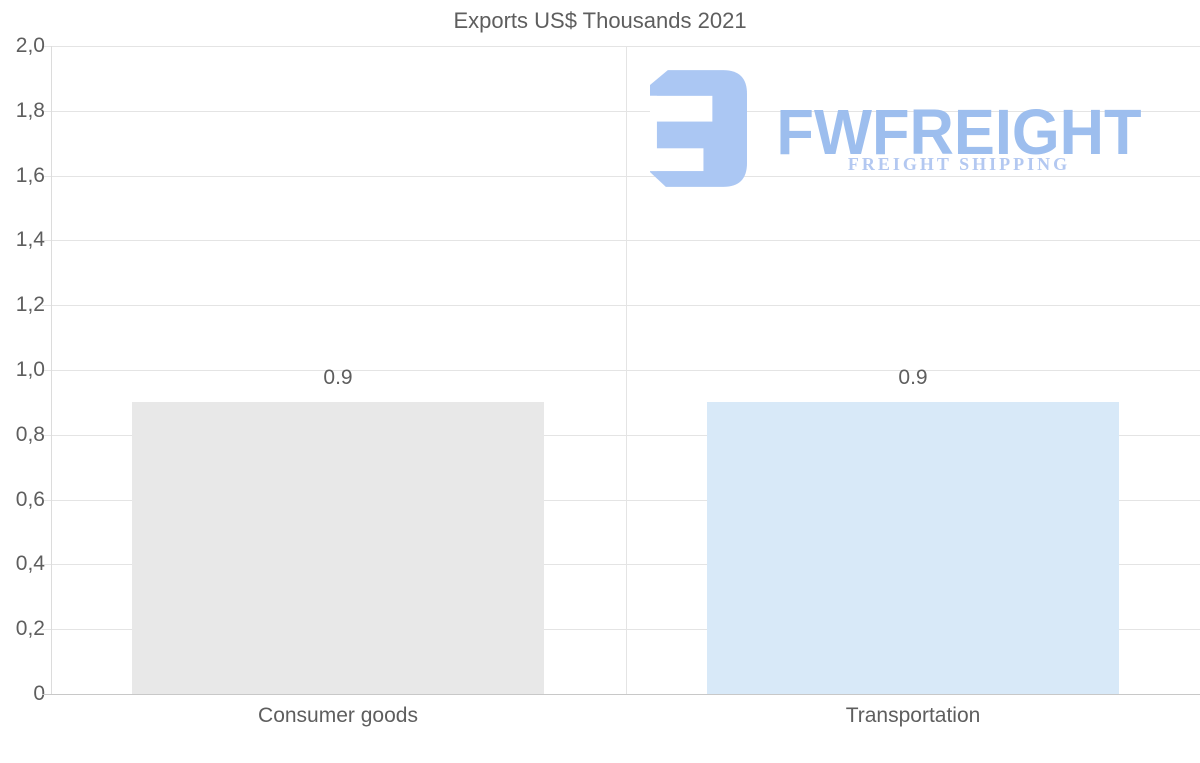 The image size is (1200, 763). Describe the element at coordinates (30, 563) in the screenshot. I see `y-tick-label: 0,4` at that location.